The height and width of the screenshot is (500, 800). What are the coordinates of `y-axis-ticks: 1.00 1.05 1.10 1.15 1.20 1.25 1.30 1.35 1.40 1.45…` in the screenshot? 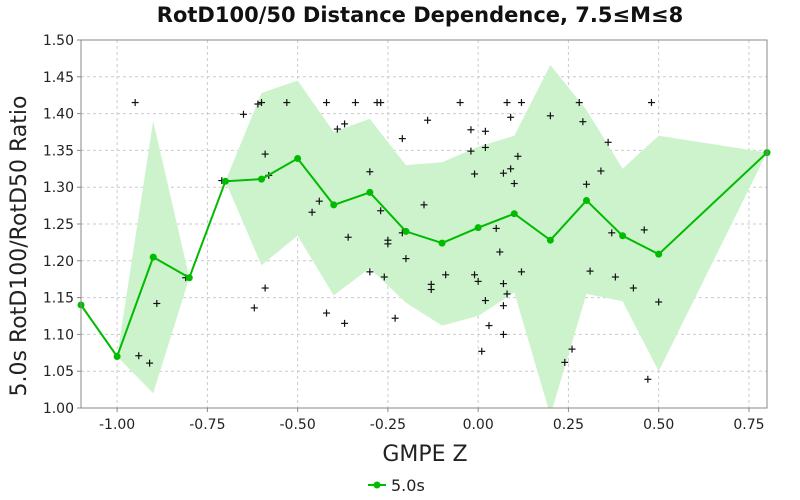 It's located at (62, 225).